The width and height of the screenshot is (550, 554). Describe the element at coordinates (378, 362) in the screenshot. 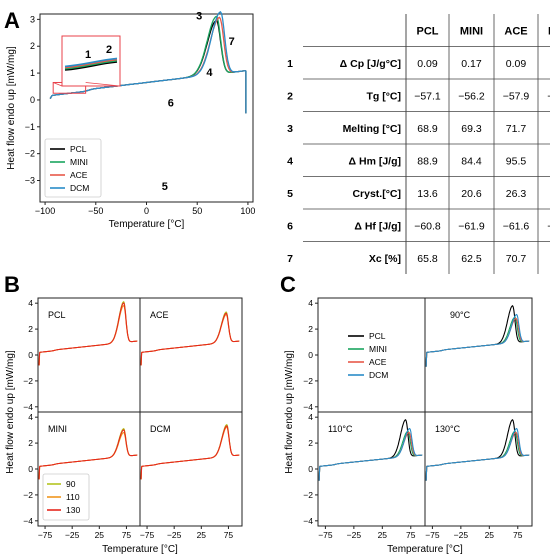

I see `panel-c-legend-label: ACE` at that location.